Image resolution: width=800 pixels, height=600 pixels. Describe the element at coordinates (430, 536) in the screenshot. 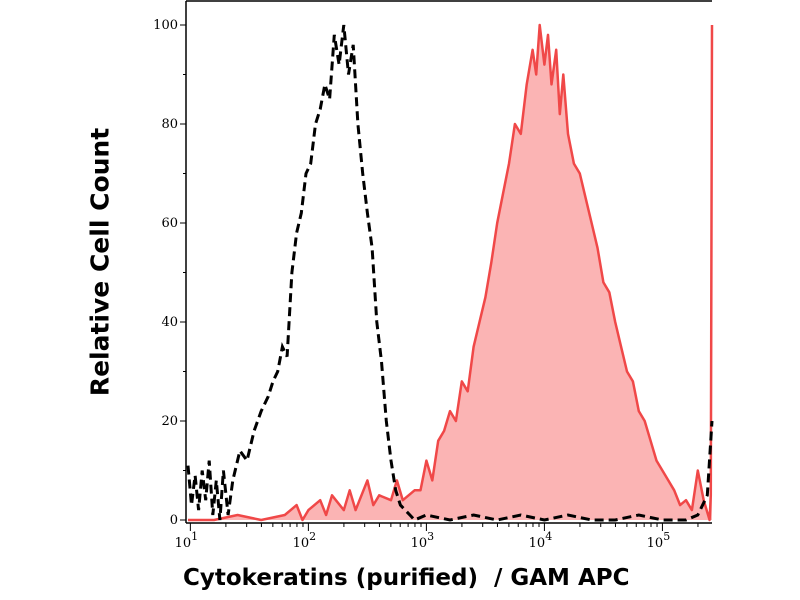

I see `x-tick-exponent: 3` at that location.